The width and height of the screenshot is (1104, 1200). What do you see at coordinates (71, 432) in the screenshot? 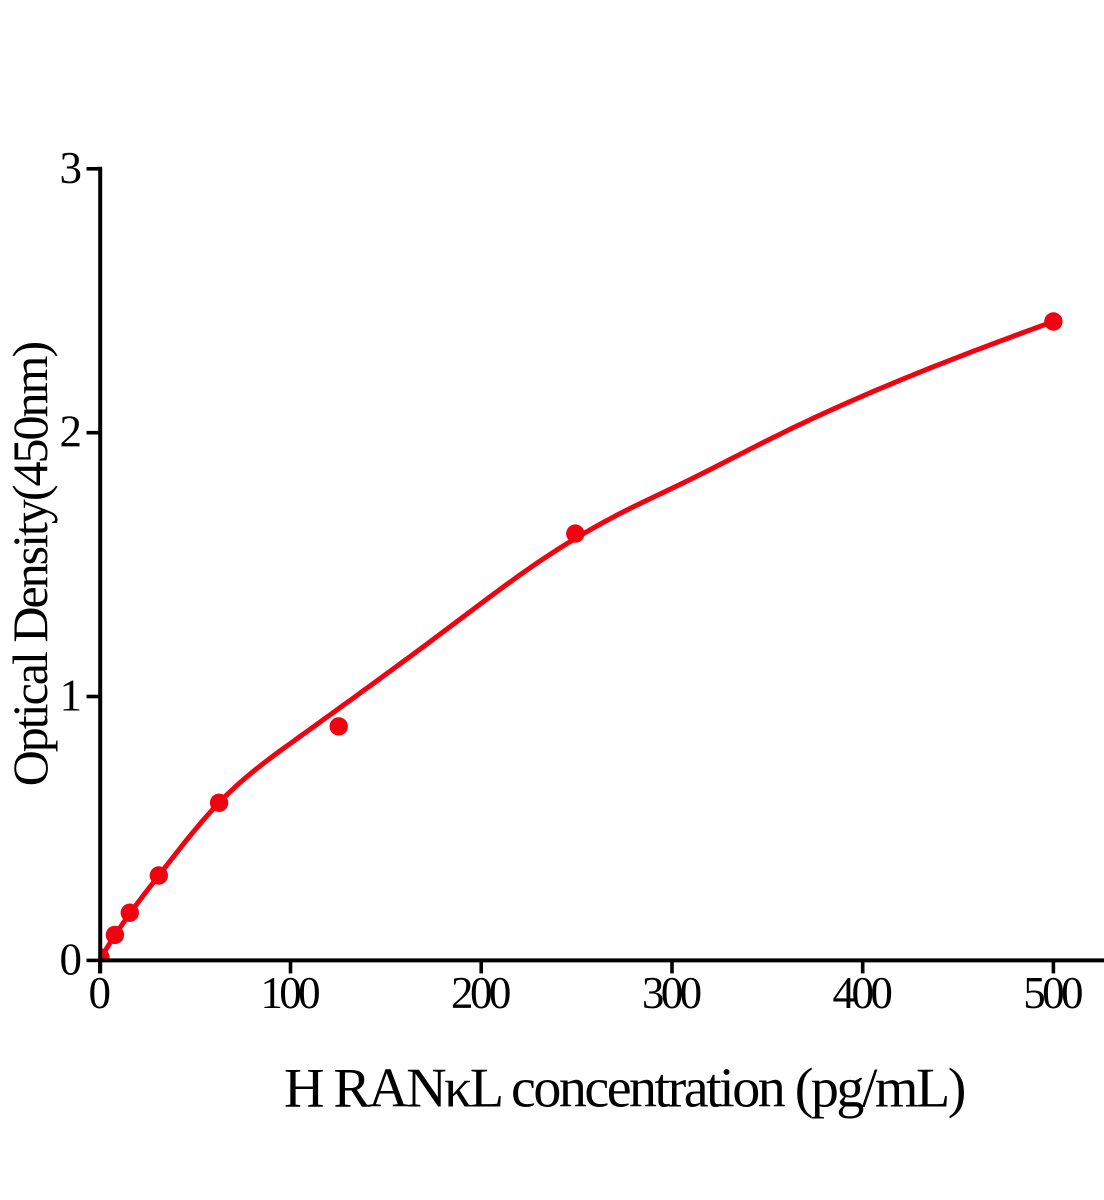
I see `svg-text: 2` at bounding box center [71, 432].